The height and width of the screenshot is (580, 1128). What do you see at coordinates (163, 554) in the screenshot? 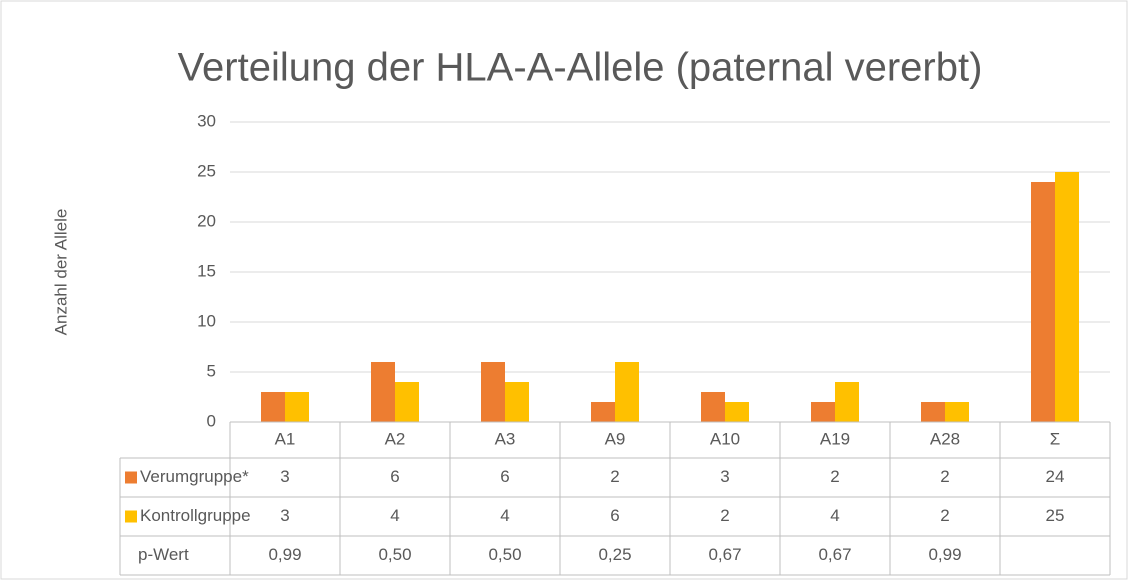
I see `row-label: p-Wert` at bounding box center [163, 554].